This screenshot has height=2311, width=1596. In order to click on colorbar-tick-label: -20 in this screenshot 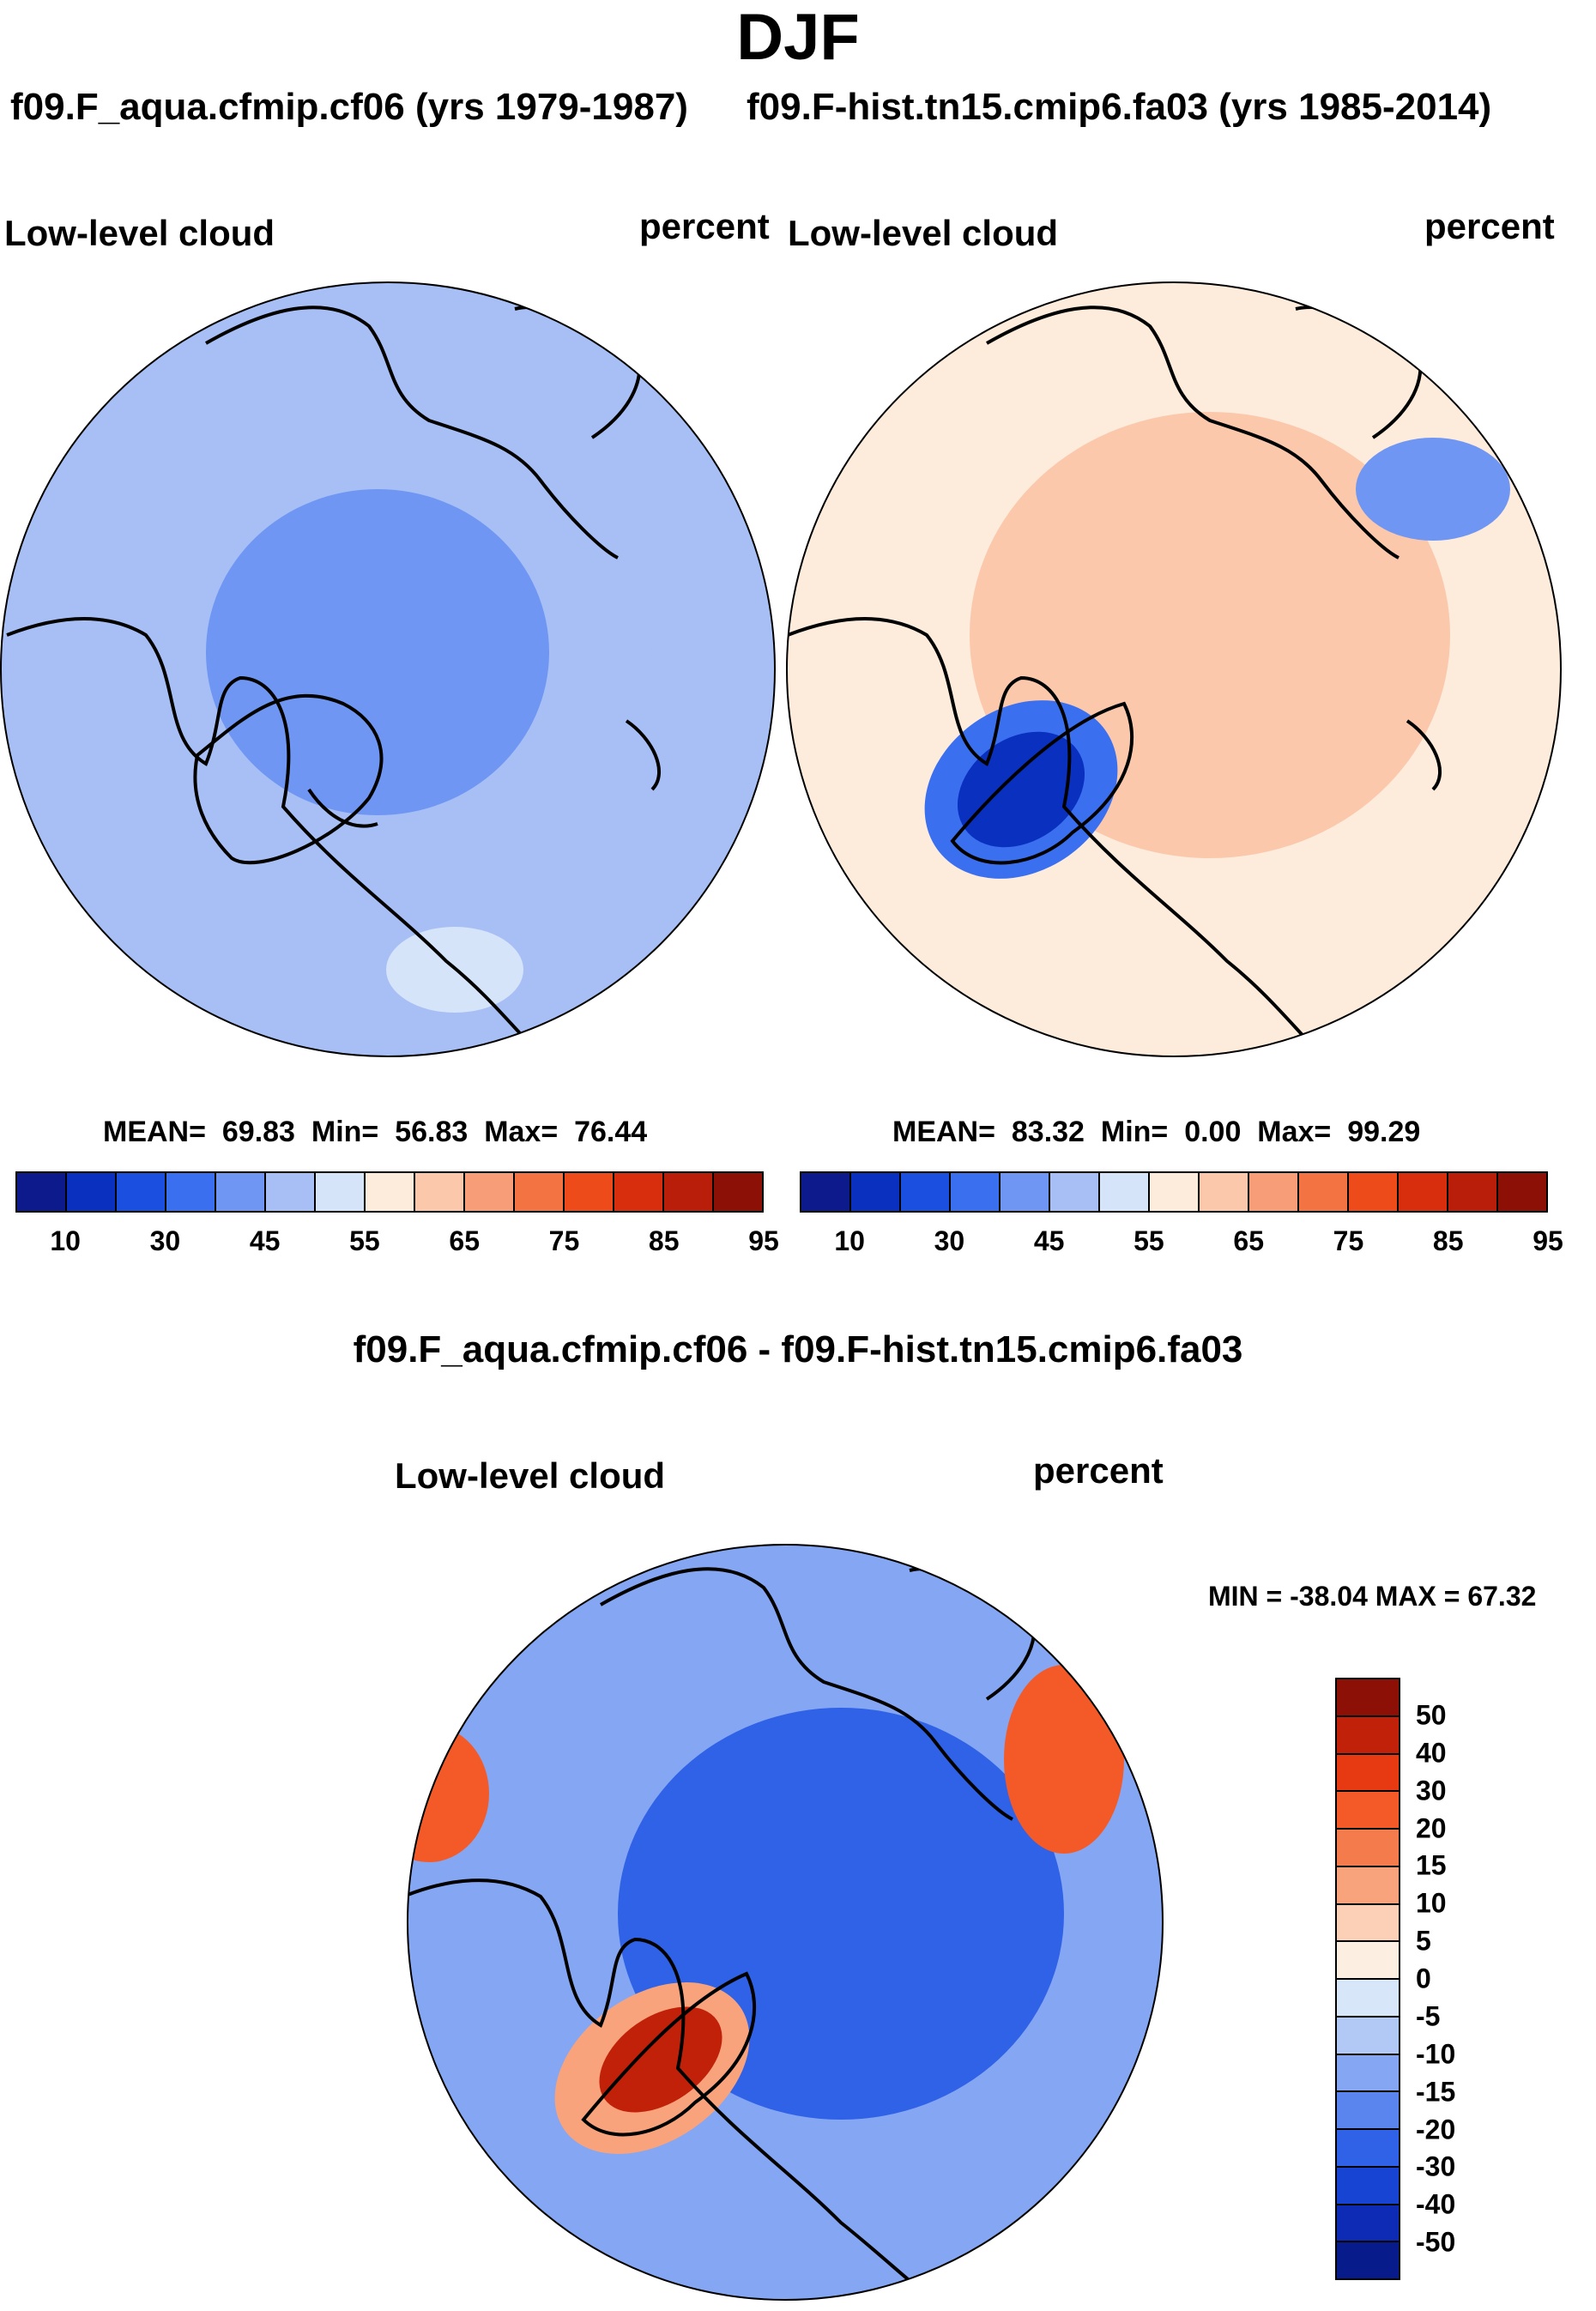, I will do `click(1436, 2129)`.